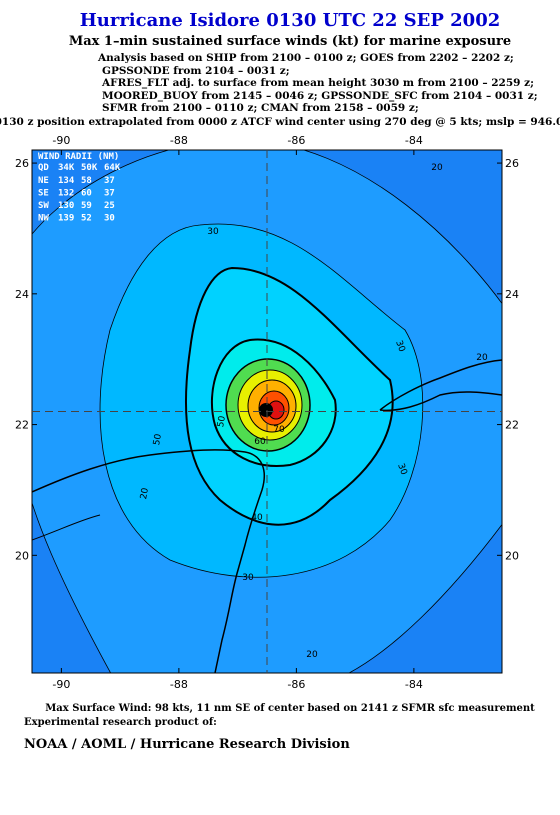  What do you see at coordinates (109, 206) in the screenshot?
I see `wind-radii-cell: 25` at bounding box center [109, 206].